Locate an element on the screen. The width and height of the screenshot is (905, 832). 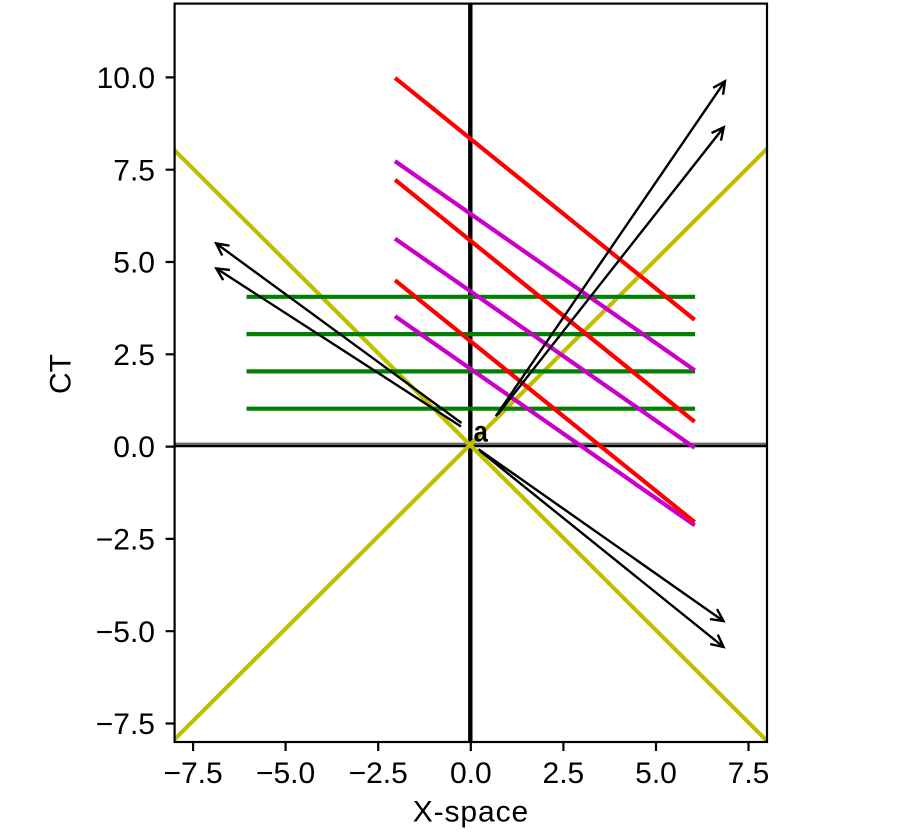
svg-text: a is located at coordinates (481, 432).